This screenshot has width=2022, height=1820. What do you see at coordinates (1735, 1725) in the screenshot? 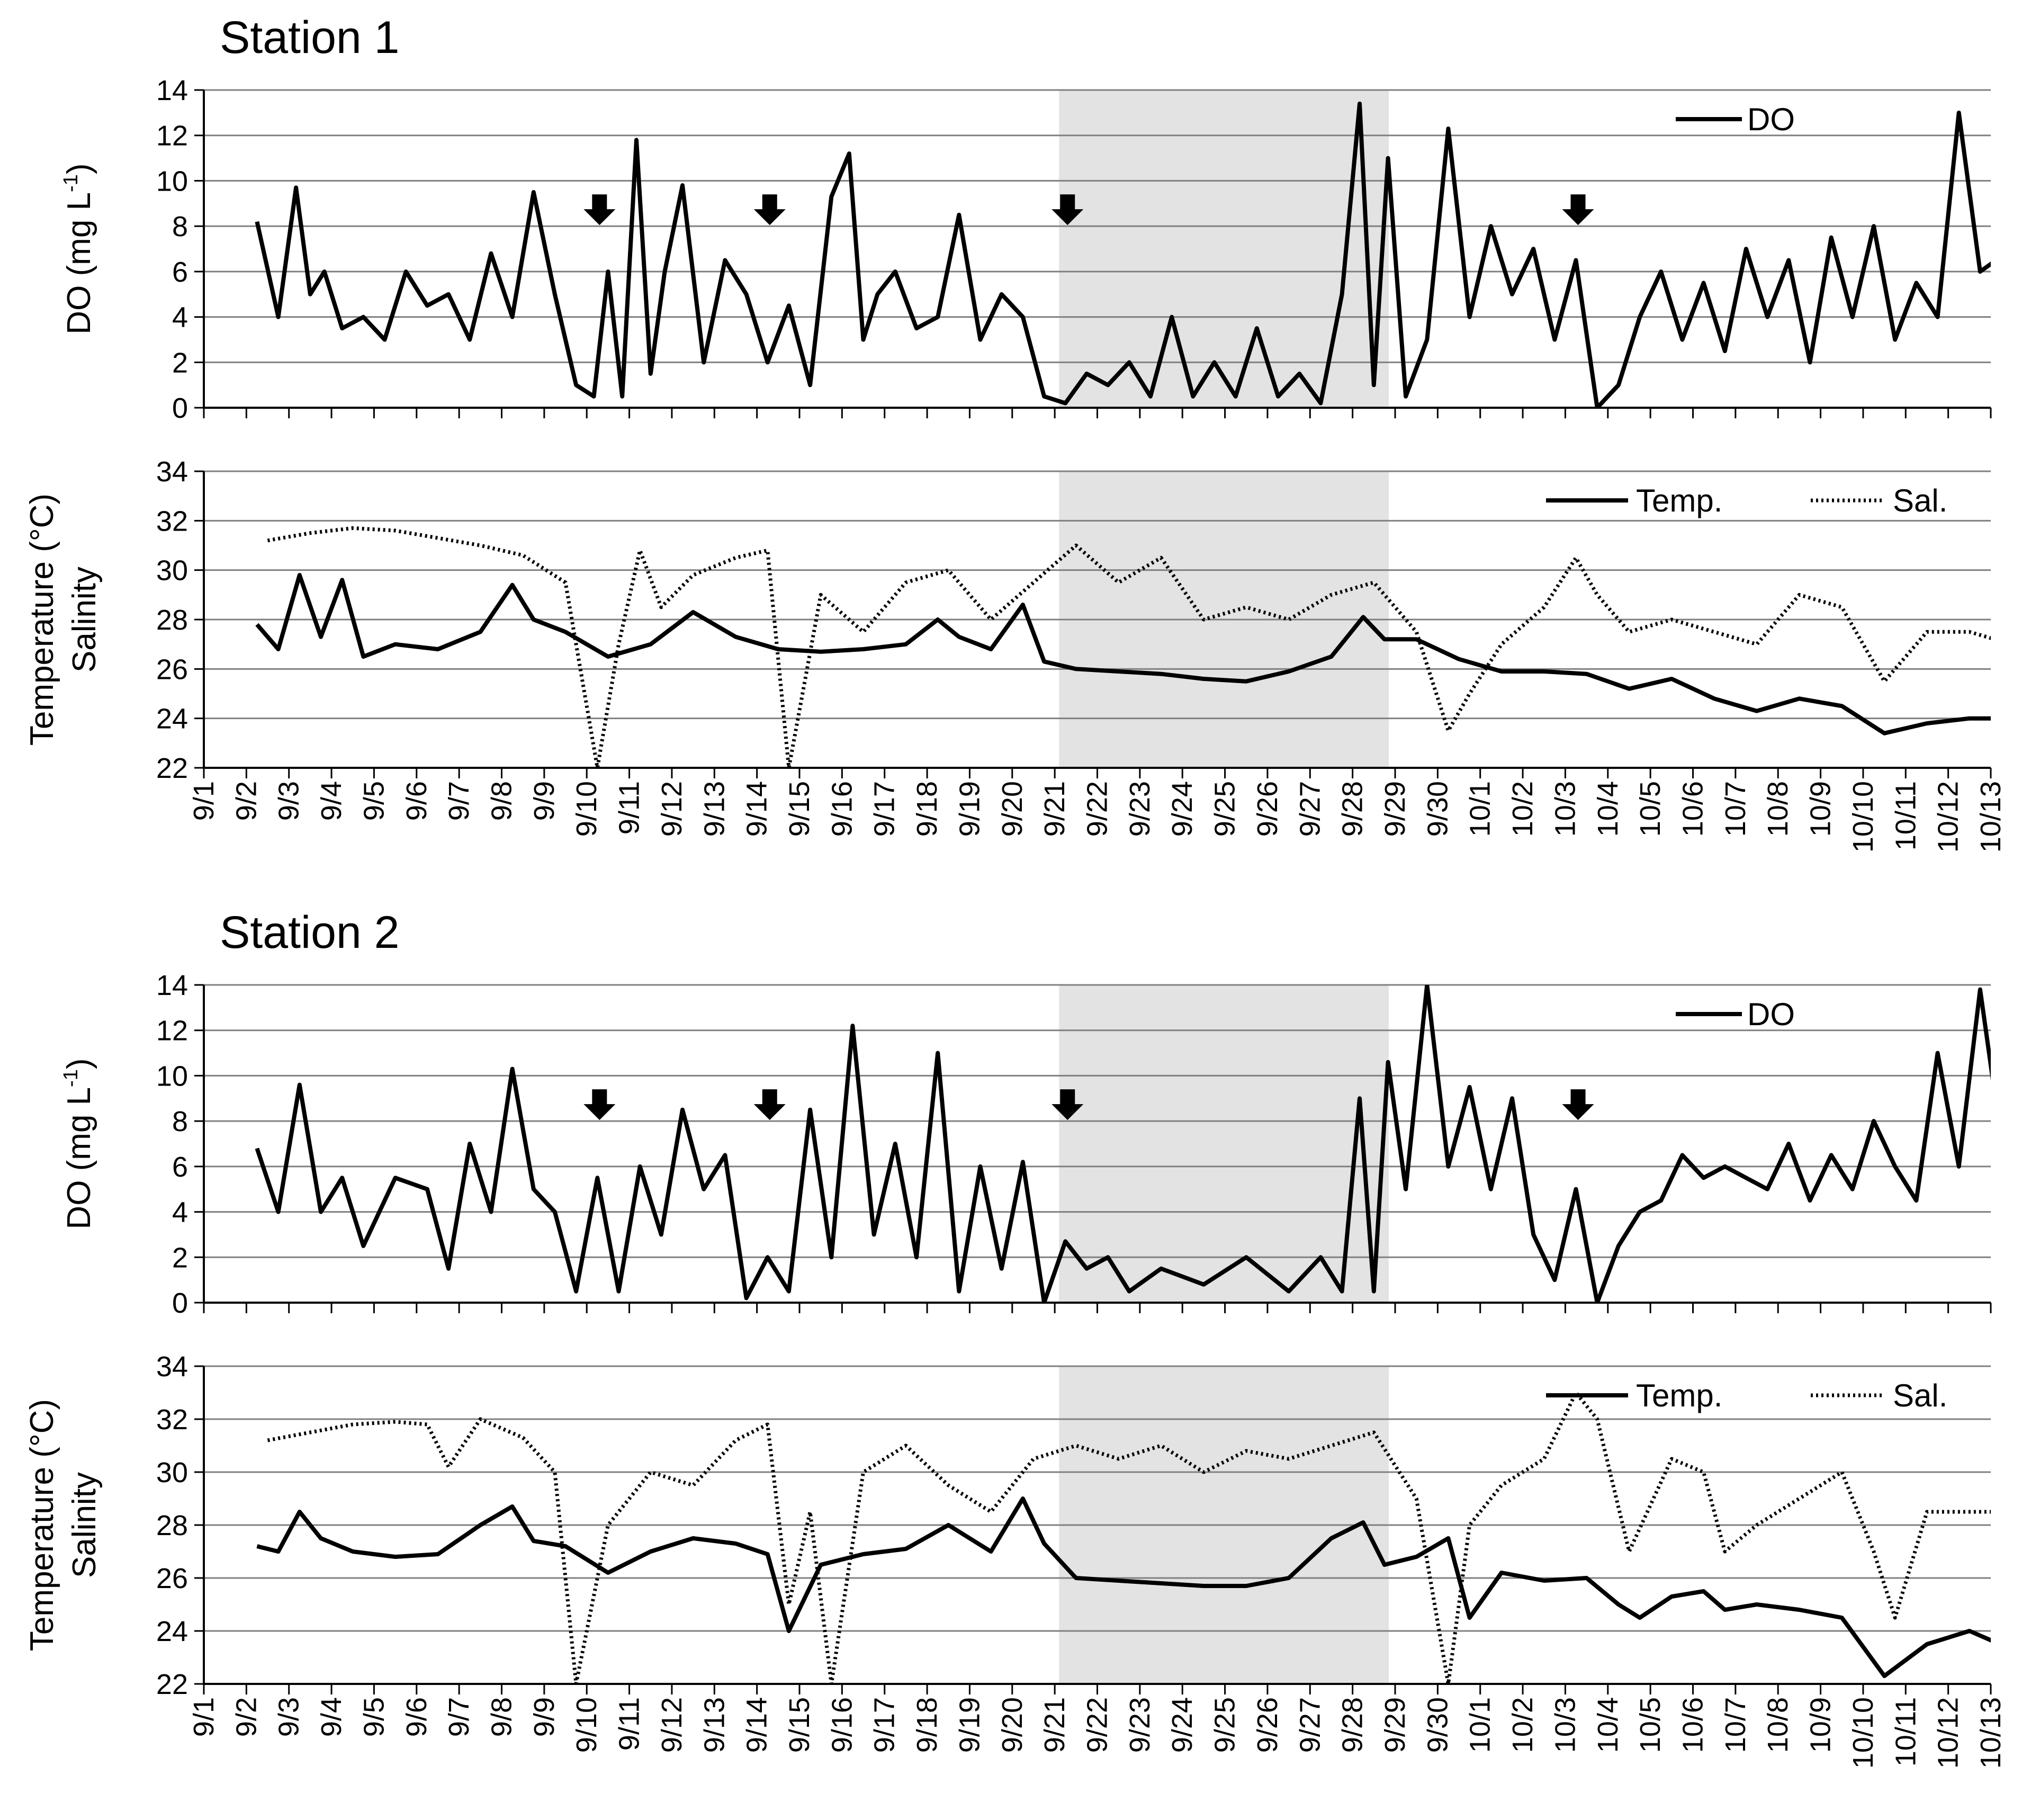
I see `x-tick-label: 10/7` at bounding box center [1735, 1725].